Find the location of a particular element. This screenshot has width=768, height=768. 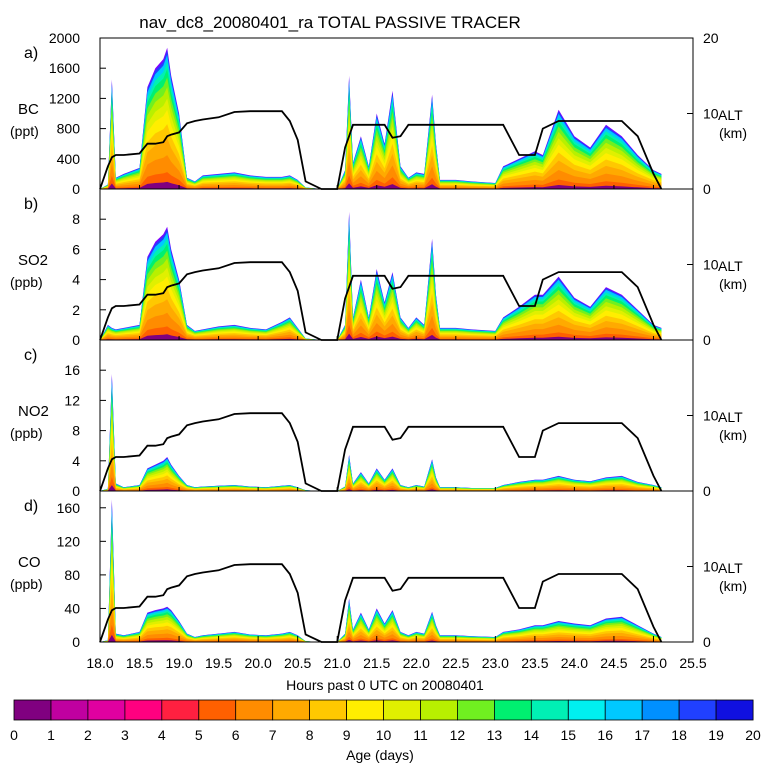

y-axis-label: BC is located at coordinates (28, 109).